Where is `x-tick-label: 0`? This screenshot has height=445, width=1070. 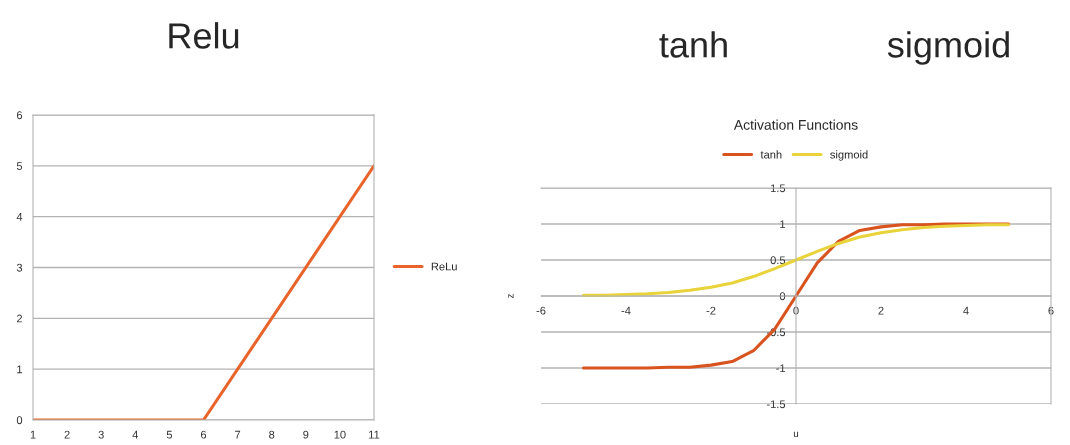
x-tick-label: 0 is located at coordinates (796, 310).